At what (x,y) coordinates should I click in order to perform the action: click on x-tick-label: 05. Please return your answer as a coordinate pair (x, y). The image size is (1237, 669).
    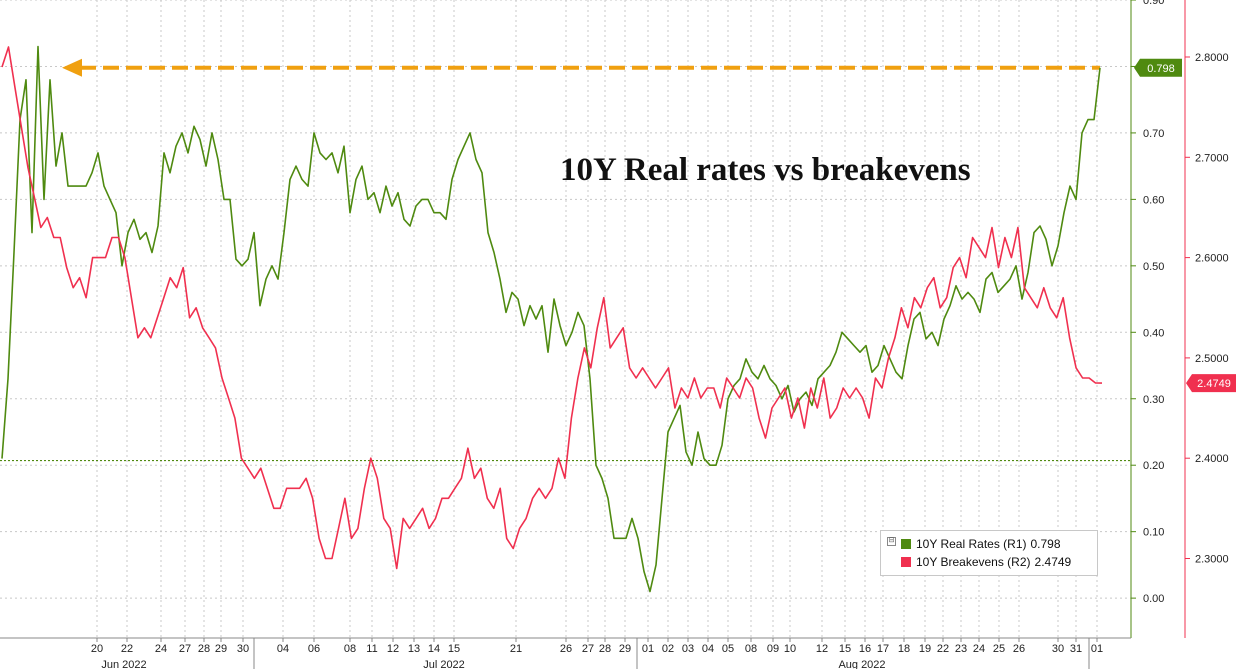
    Looking at the image, I should click on (728, 649).